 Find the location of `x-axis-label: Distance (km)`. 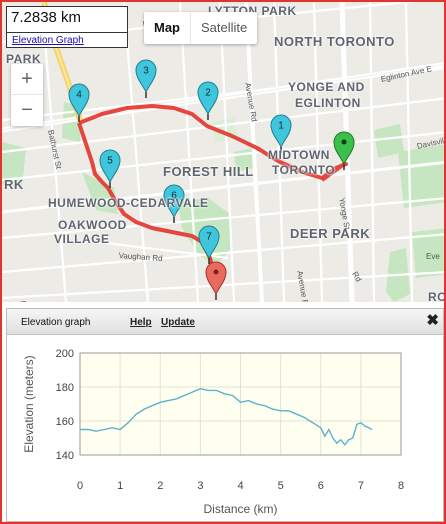

x-axis-label: Distance (km) is located at coordinates (240, 509).